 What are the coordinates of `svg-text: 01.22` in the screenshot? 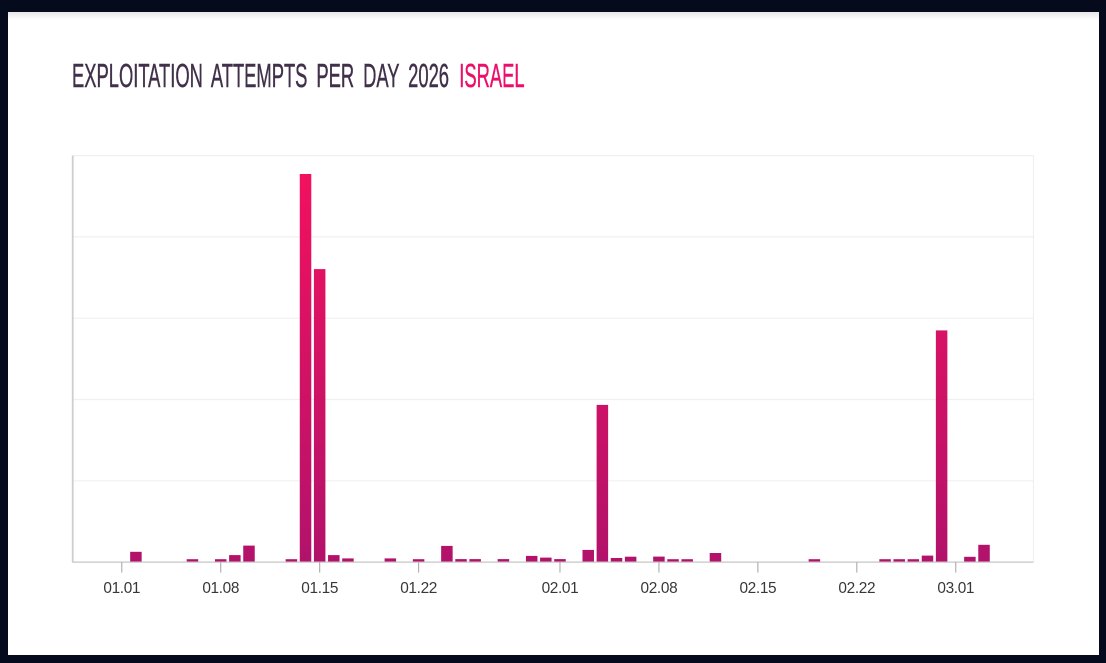 It's located at (418, 588).